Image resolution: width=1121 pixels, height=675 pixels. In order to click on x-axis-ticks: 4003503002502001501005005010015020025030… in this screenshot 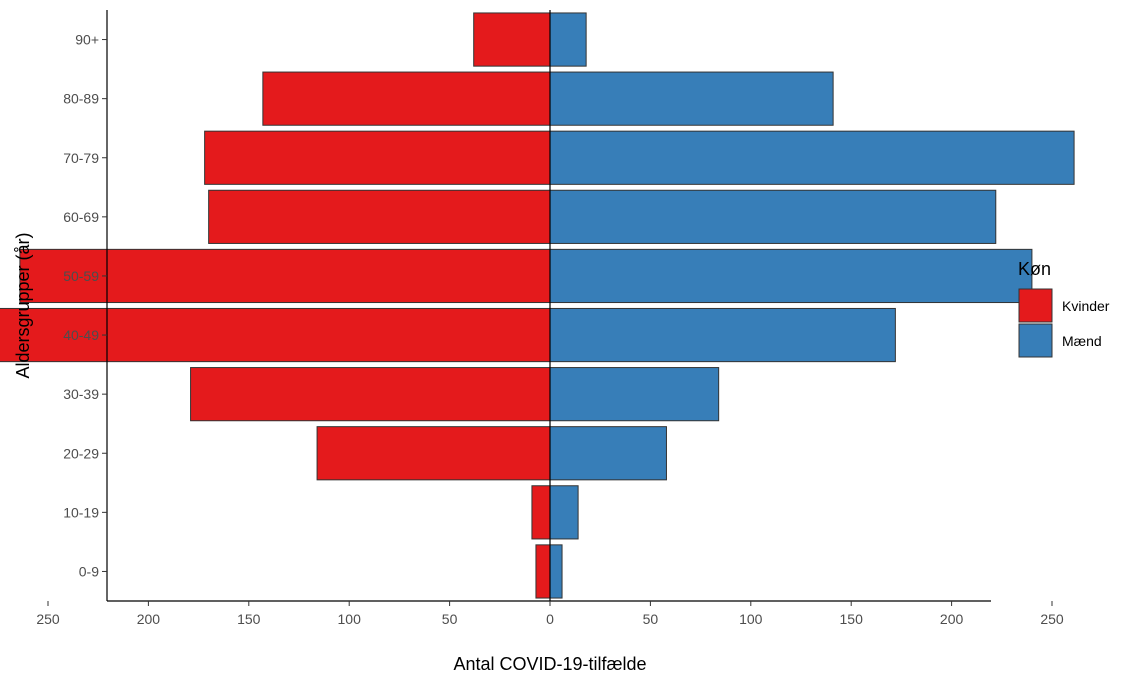, I will do `click(550, 614)`.